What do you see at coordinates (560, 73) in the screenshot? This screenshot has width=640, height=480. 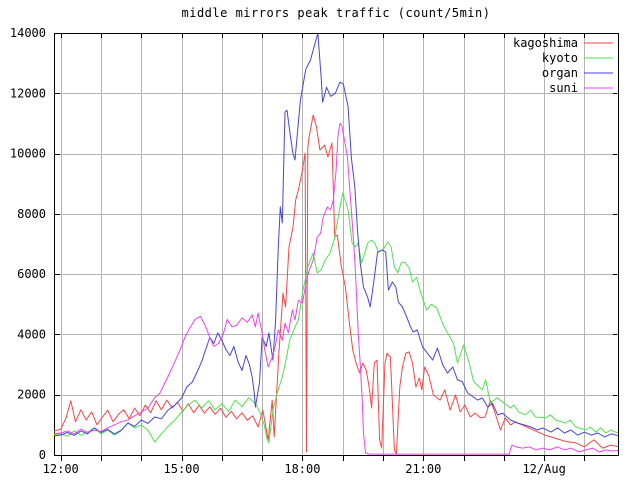 I see `legend-label-organ: organ` at bounding box center [560, 73].